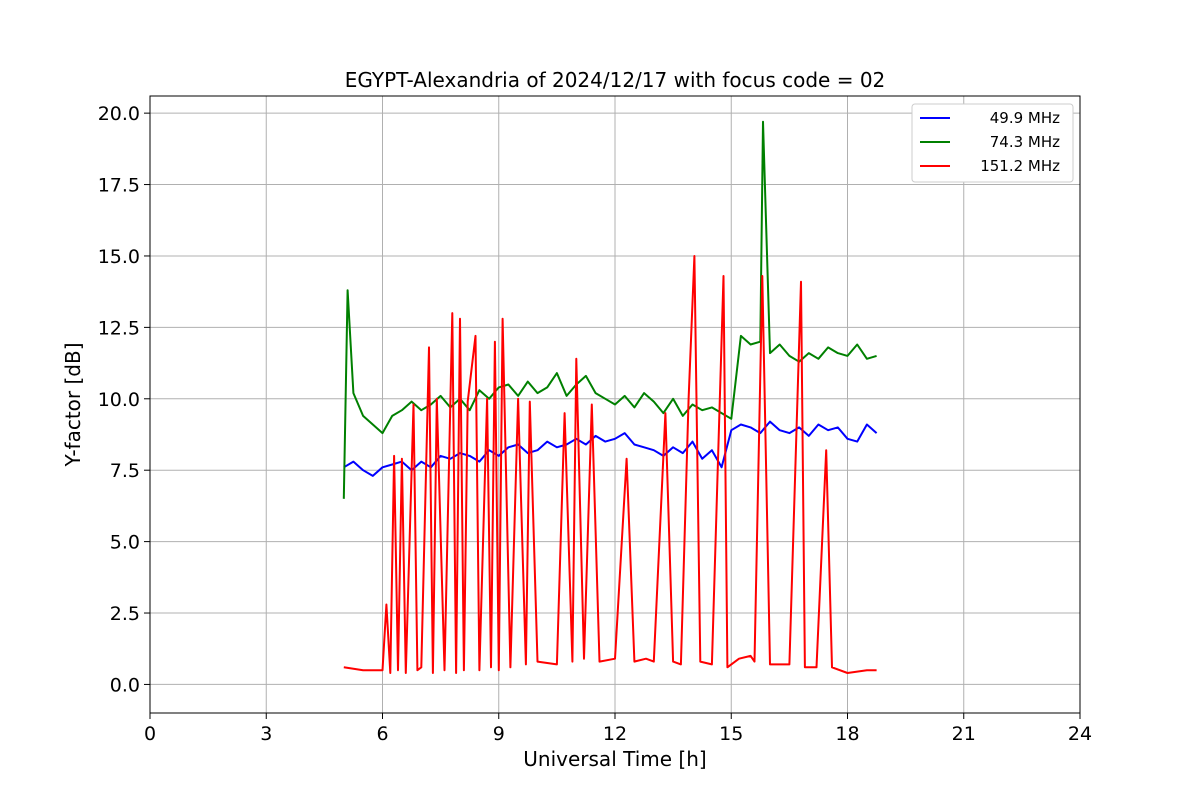 This screenshot has width=1200, height=800. I want to click on legend-label: 151.2 MHz, so click(1020, 166).